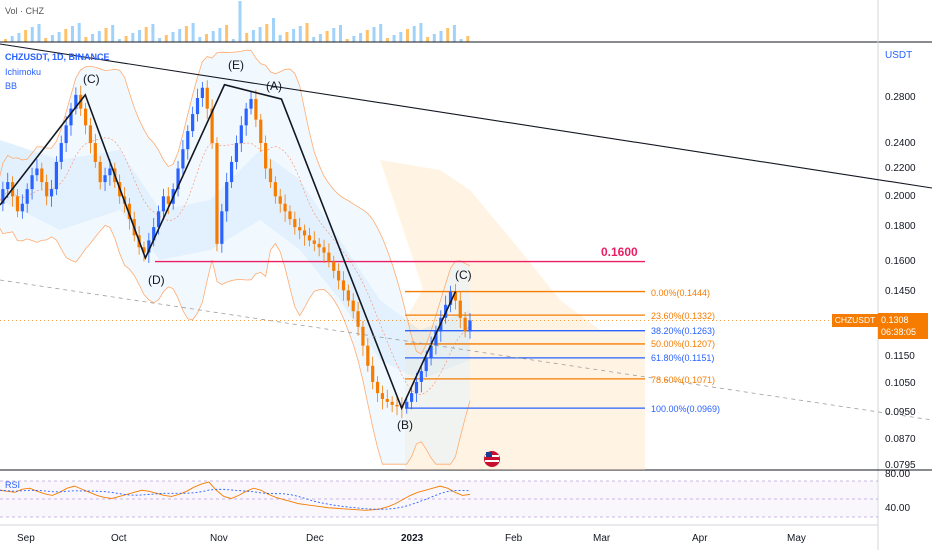  What do you see at coordinates (492, 459) in the screenshot?
I see `us-flag-icon` at bounding box center [492, 459].